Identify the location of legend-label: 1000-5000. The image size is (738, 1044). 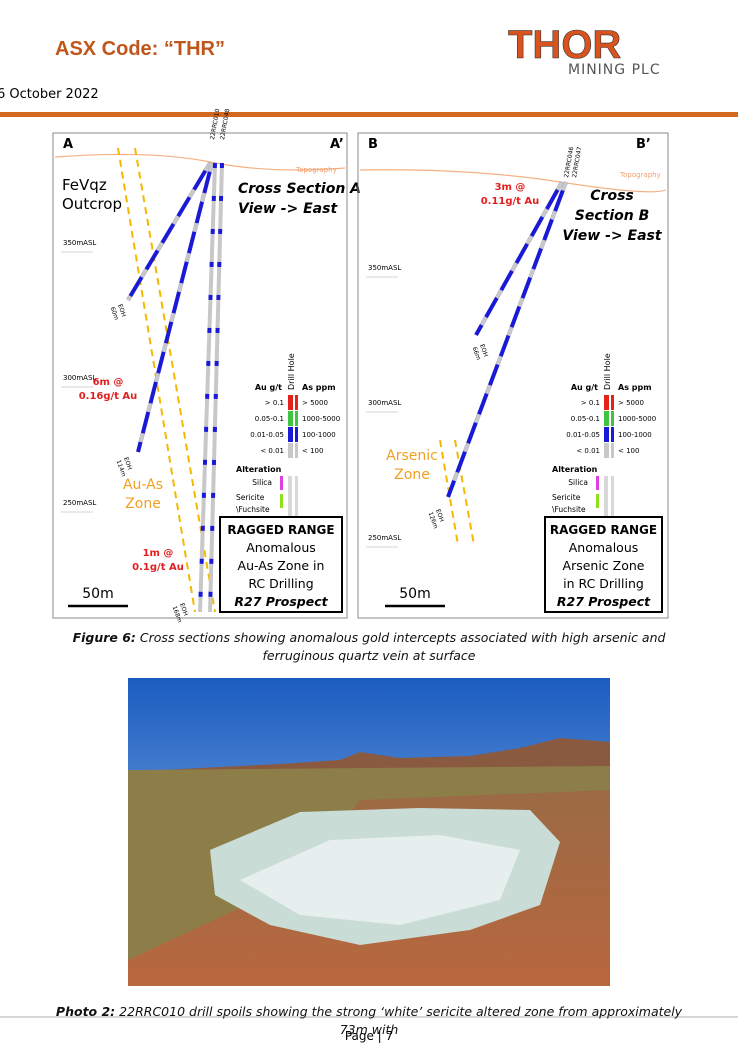
(321, 419).